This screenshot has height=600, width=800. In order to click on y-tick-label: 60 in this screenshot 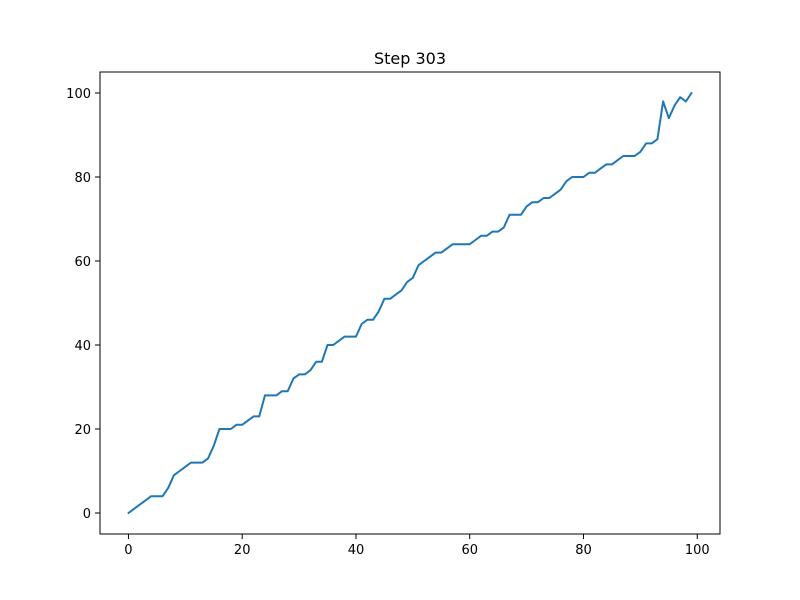, I will do `click(82, 262)`.